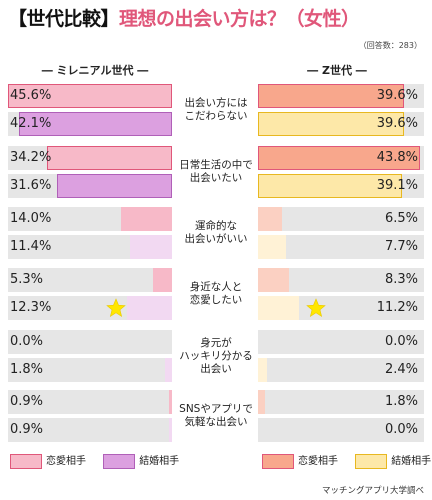  Describe the element at coordinates (159, 461) in the screenshot. I see `legend-label-mil-marriage: 結婚相手` at that location.